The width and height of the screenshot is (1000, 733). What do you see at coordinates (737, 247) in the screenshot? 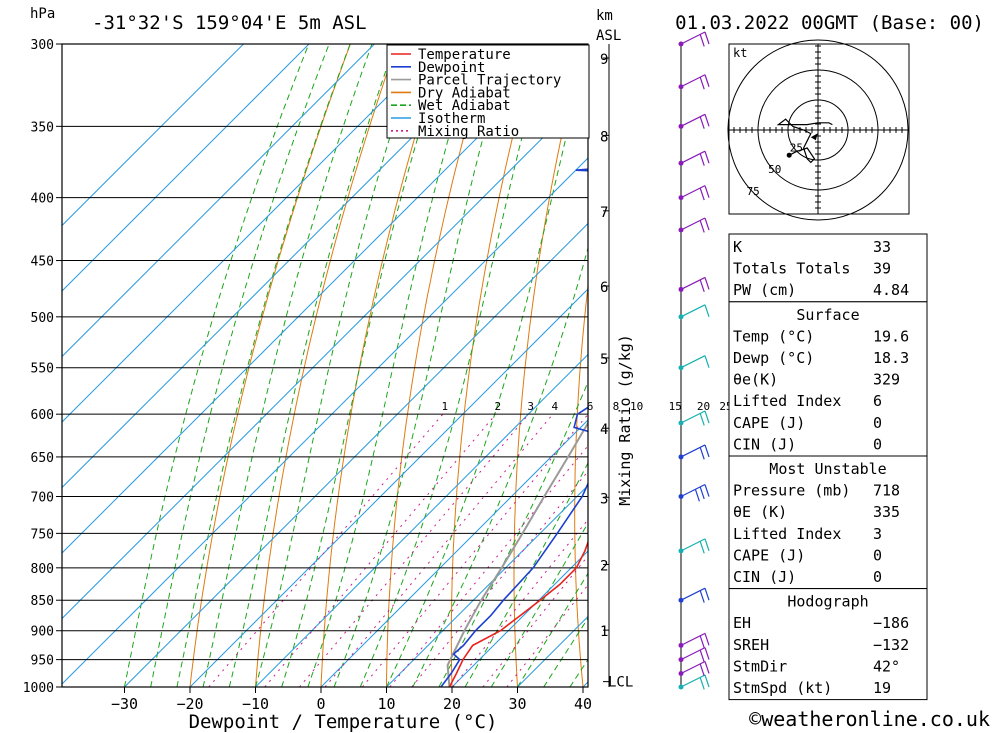
I see `index-label: K` at bounding box center [737, 247].